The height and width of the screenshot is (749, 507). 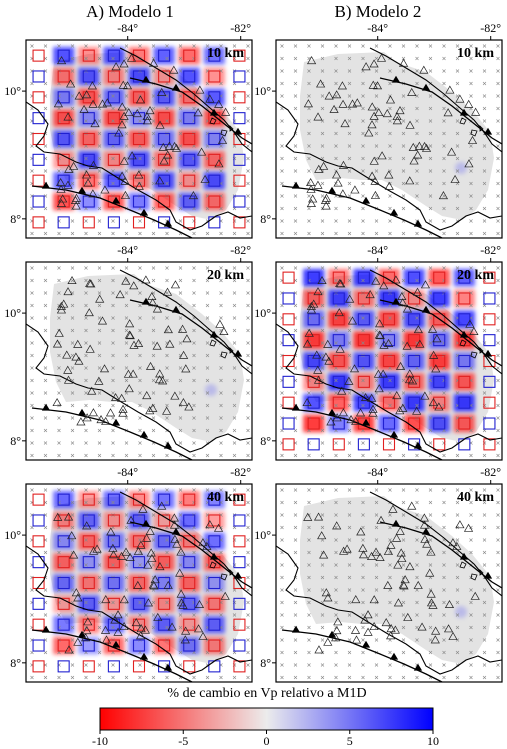 I want to click on column-title-a: A) Modelo 1, so click(x=130, y=11).